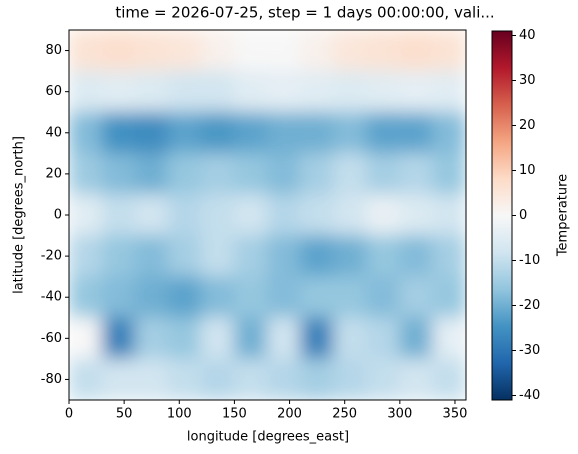  I want to click on colorbar-tick-label: 30, so click(527, 80).